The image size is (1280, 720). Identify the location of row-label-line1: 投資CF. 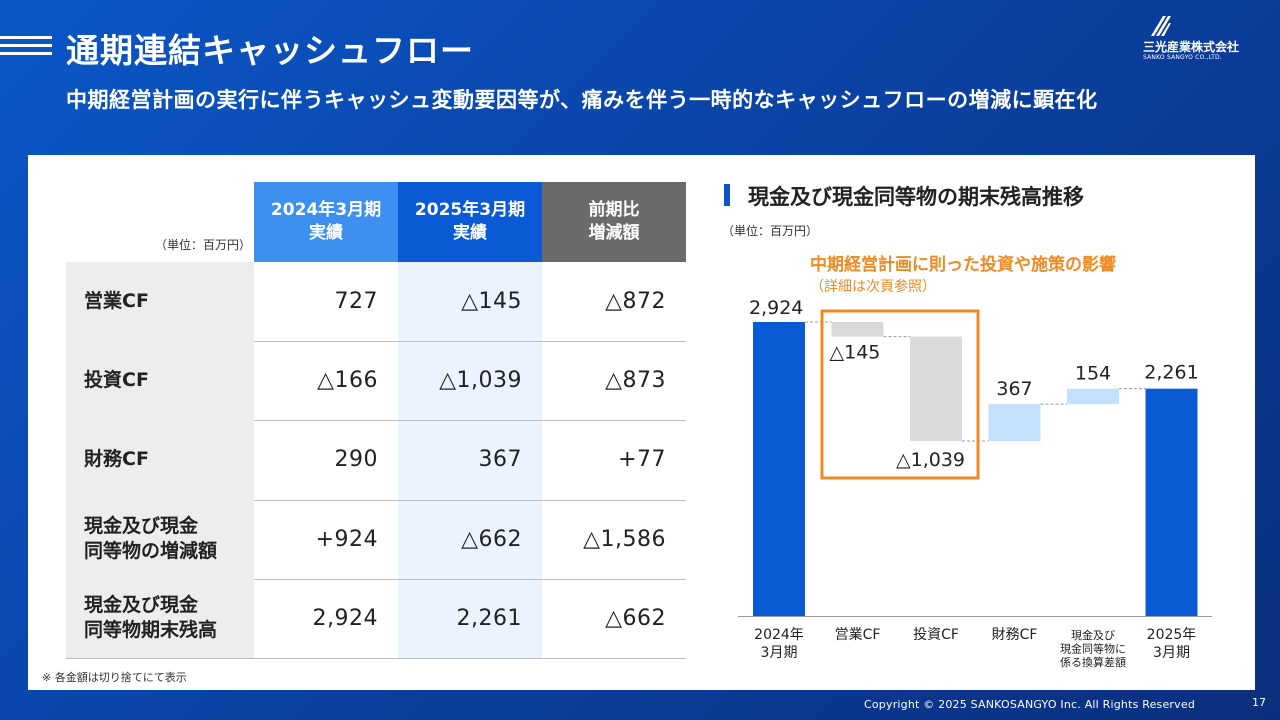
(116, 379).